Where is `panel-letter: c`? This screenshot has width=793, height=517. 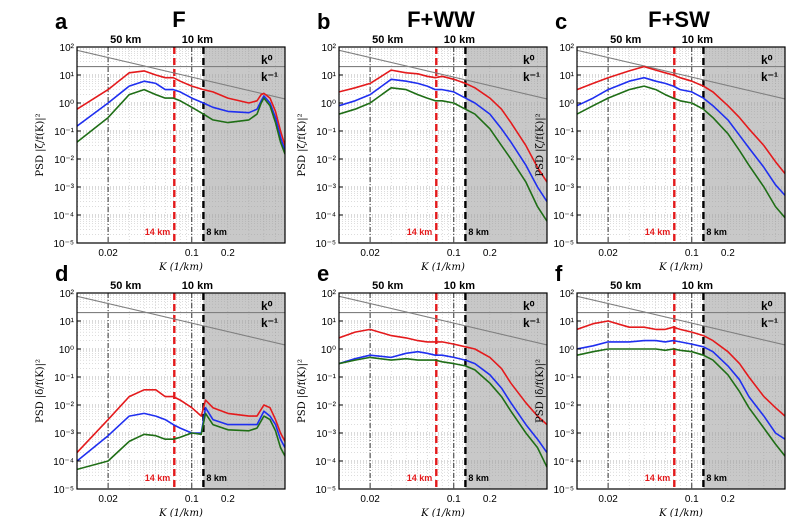
panel-letter: c is located at coordinates (561, 21).